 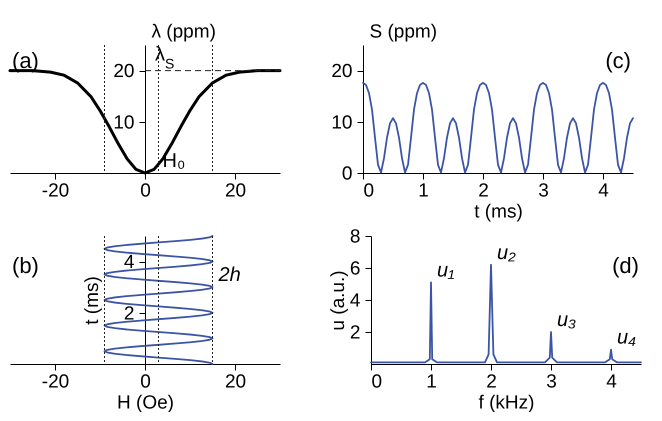 What do you see at coordinates (355, 237) in the screenshot?
I see `y-tick-label: 8` at bounding box center [355, 237].